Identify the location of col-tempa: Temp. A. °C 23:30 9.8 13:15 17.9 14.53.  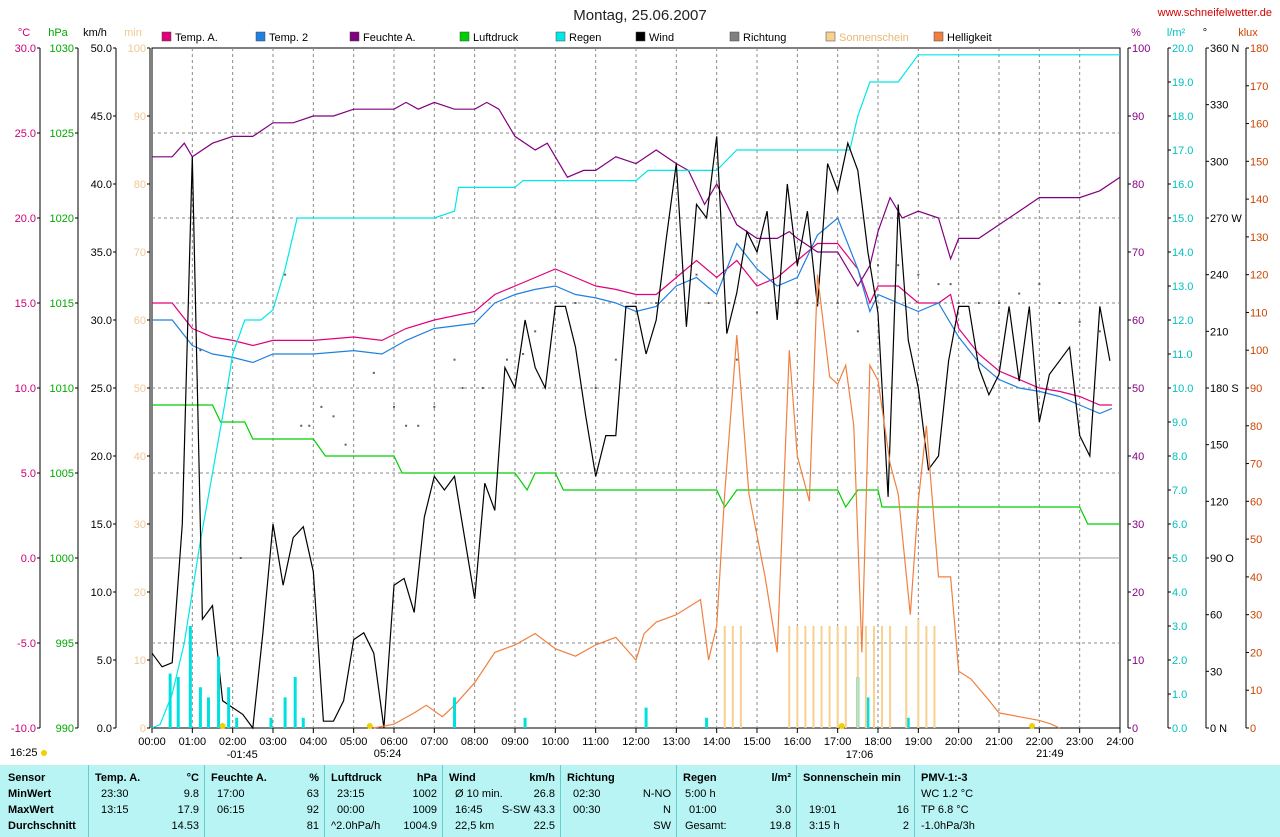
(146, 801).